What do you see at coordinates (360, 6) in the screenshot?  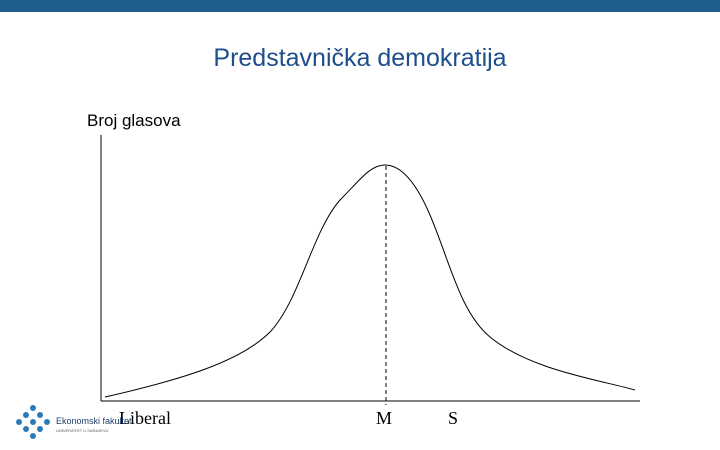 I see `top-bar` at bounding box center [360, 6].